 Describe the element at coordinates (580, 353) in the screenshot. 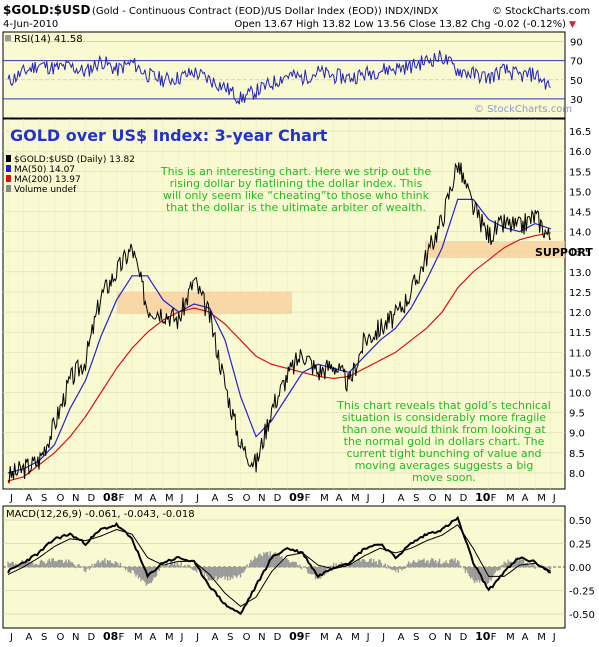

I see `price-tick-label: 11.0` at that location.